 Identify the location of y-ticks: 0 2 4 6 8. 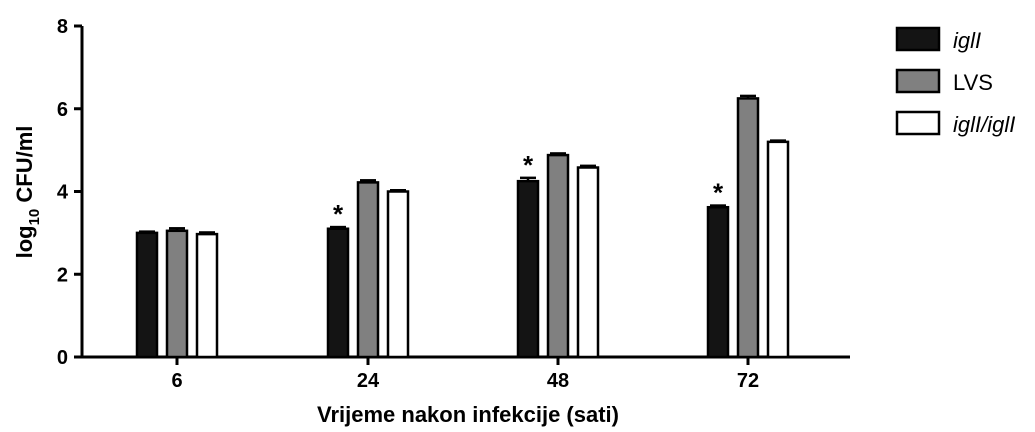
(69, 192).